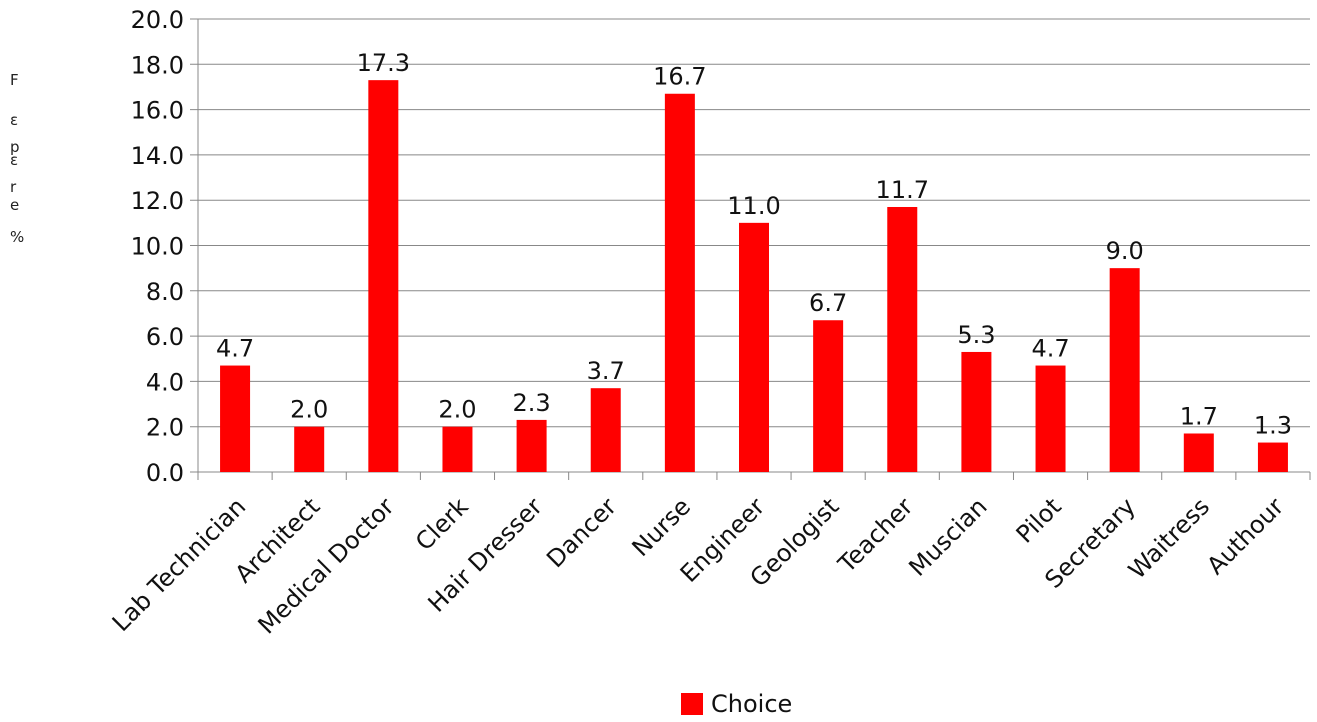 This screenshot has height=722, width=1317. Describe the element at coordinates (383, 63) in the screenshot. I see `data-label: 17.3` at that location.